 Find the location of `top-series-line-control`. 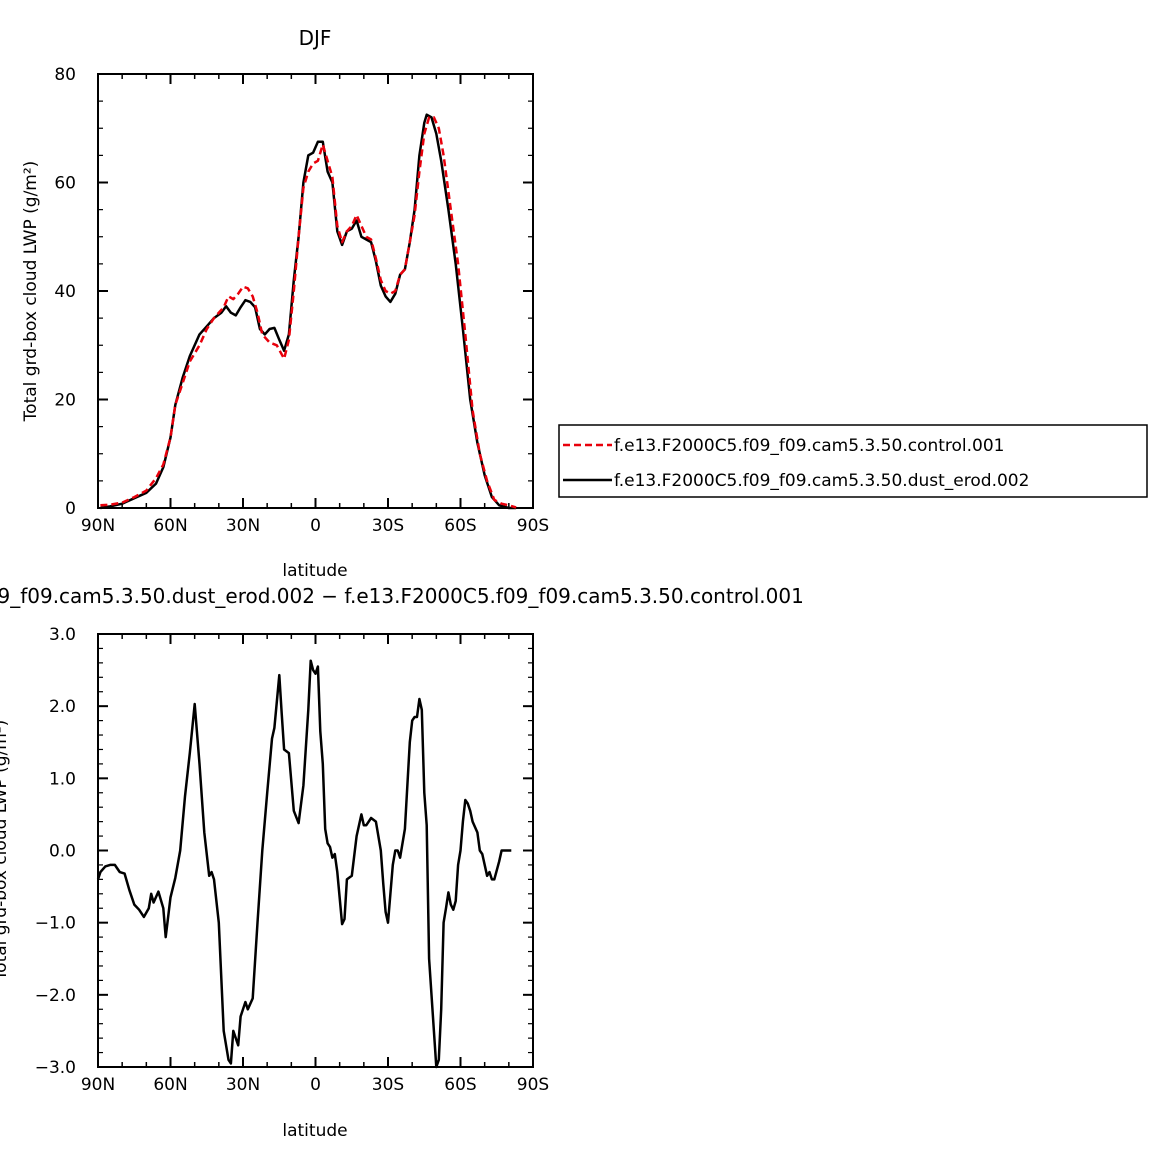

top-series-line-control is located at coordinates (308, 312).